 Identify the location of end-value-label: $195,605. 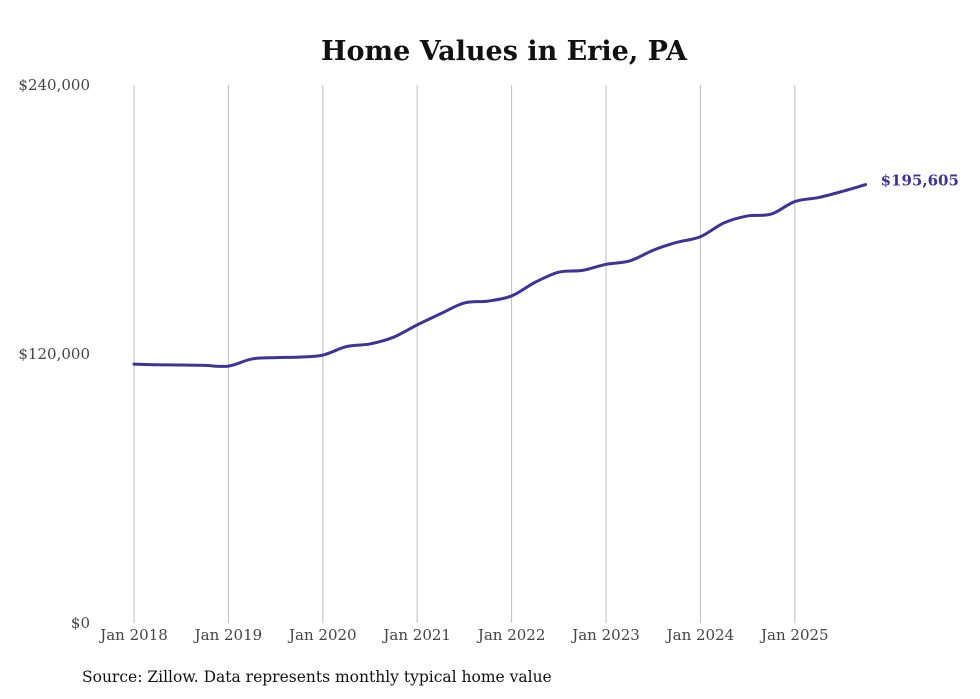
(920, 181).